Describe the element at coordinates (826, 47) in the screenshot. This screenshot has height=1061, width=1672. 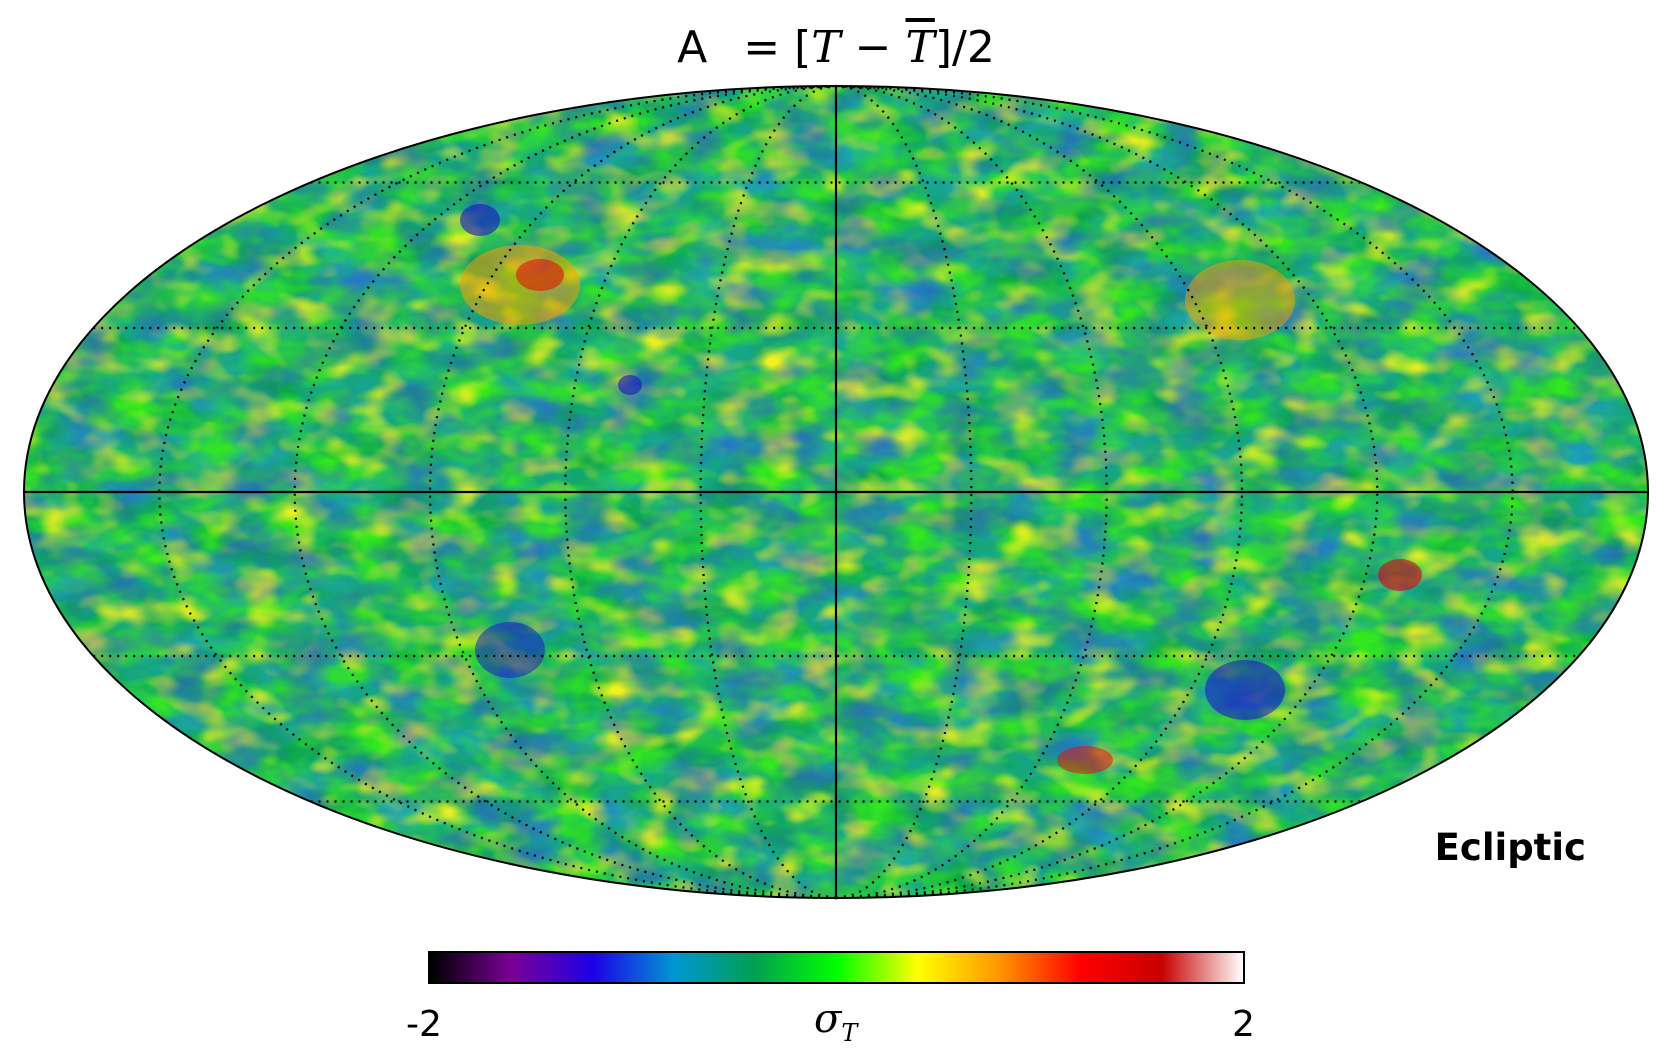
I see `title-var: T` at that location.